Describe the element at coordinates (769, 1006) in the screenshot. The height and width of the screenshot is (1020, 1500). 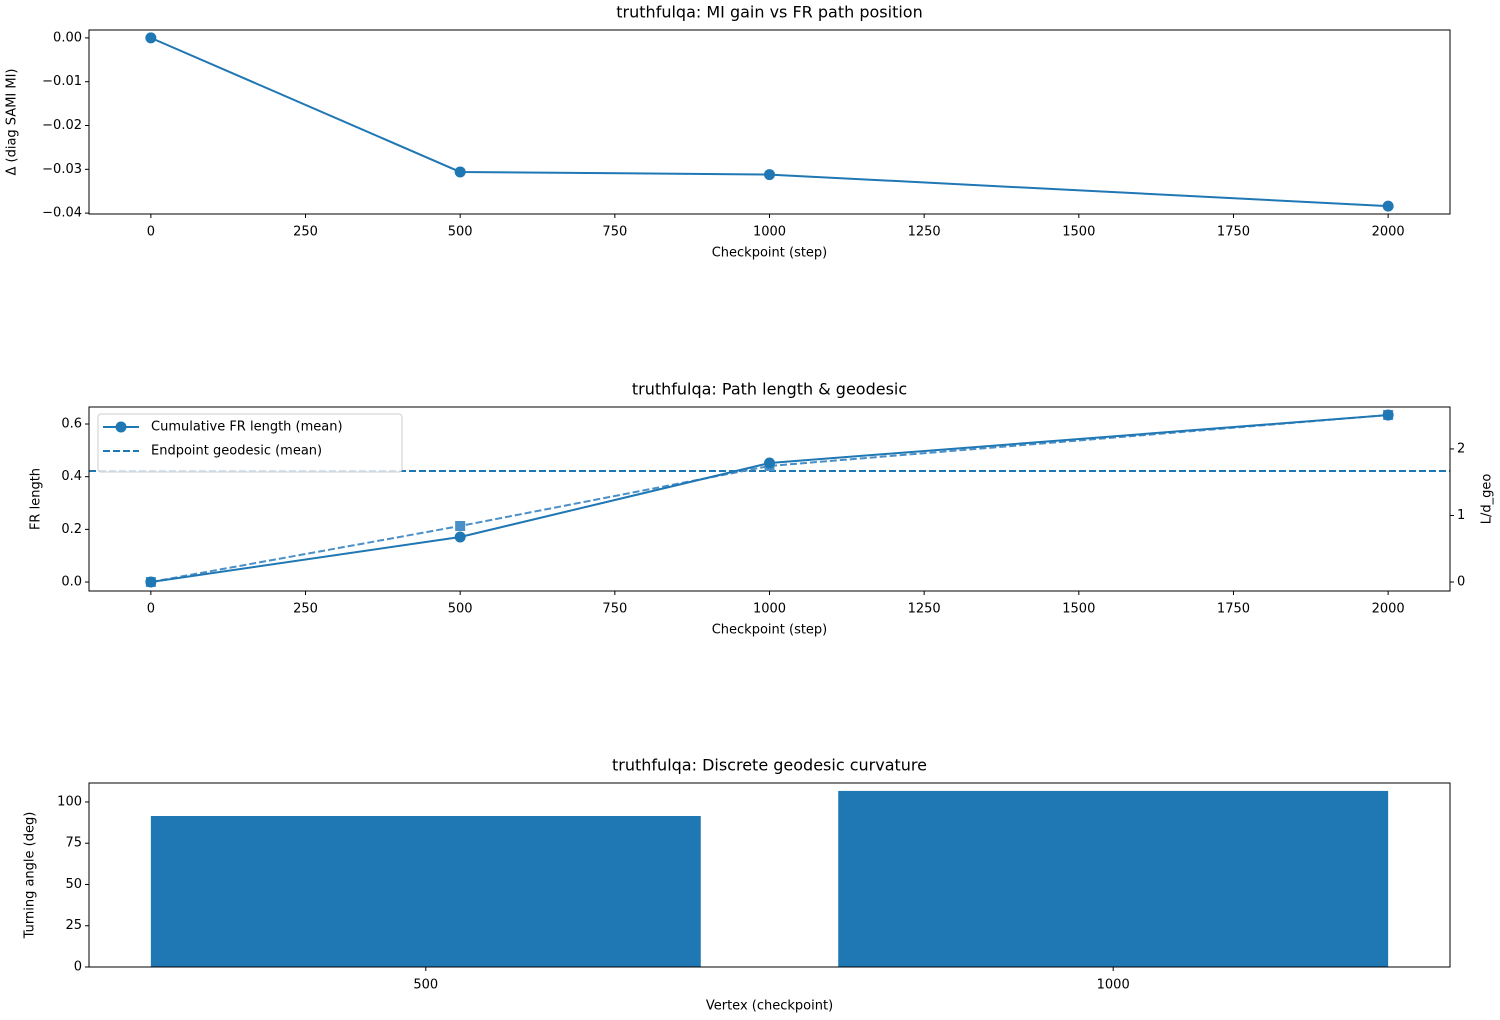
I see `x-axis-label: Vertex (checkpoint)` at that location.